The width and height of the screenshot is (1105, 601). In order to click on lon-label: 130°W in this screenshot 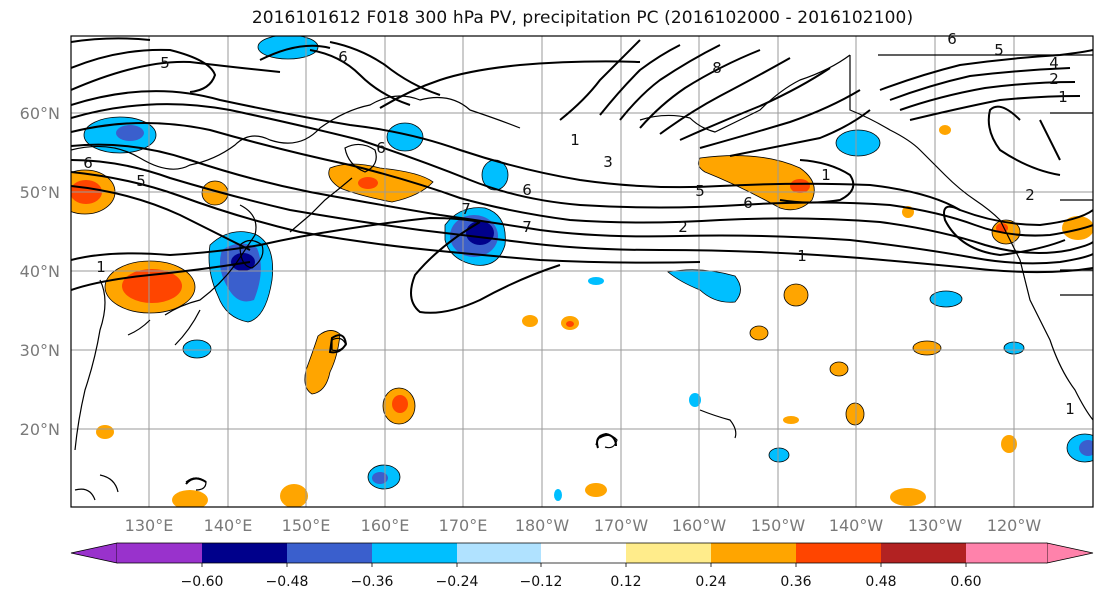, I will do `click(935, 525)`.